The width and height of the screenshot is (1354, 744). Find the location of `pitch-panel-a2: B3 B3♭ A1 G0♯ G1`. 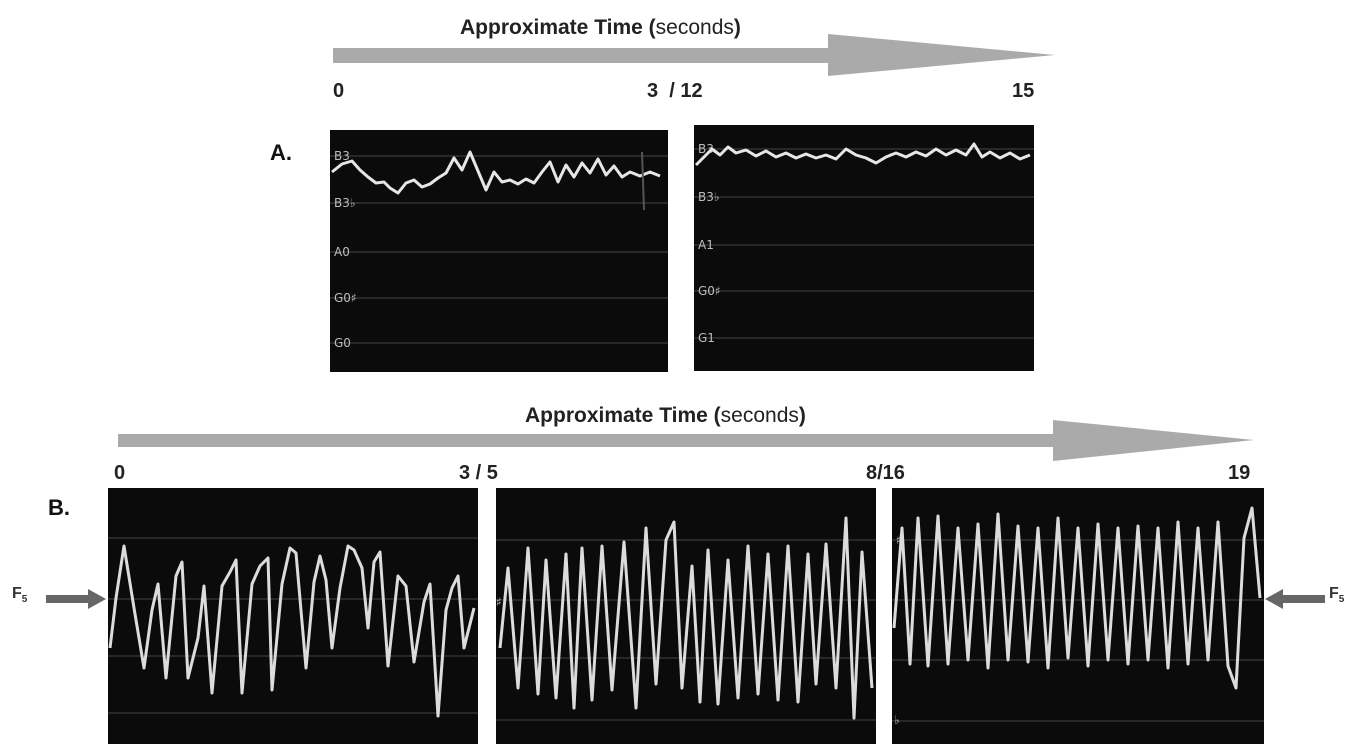

pitch-panel-a2: B3 B3♭ A1 G0♯ G1 is located at coordinates (864, 248).